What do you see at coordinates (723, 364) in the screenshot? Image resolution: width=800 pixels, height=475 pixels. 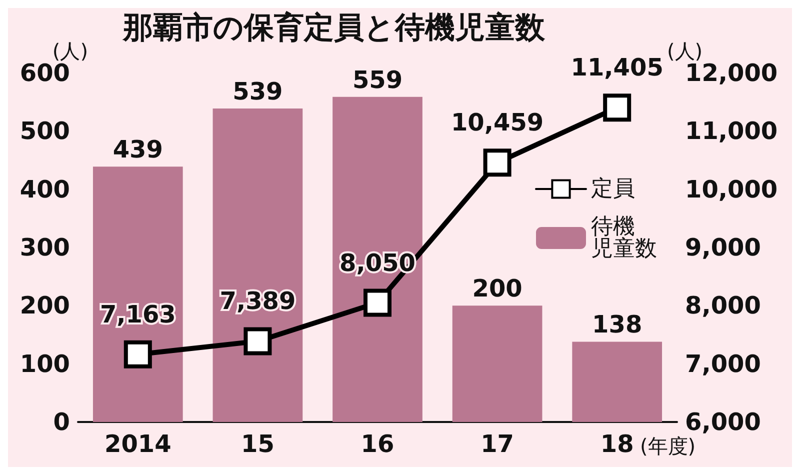 I see `y2-tick-label: 7,000` at bounding box center [723, 364].